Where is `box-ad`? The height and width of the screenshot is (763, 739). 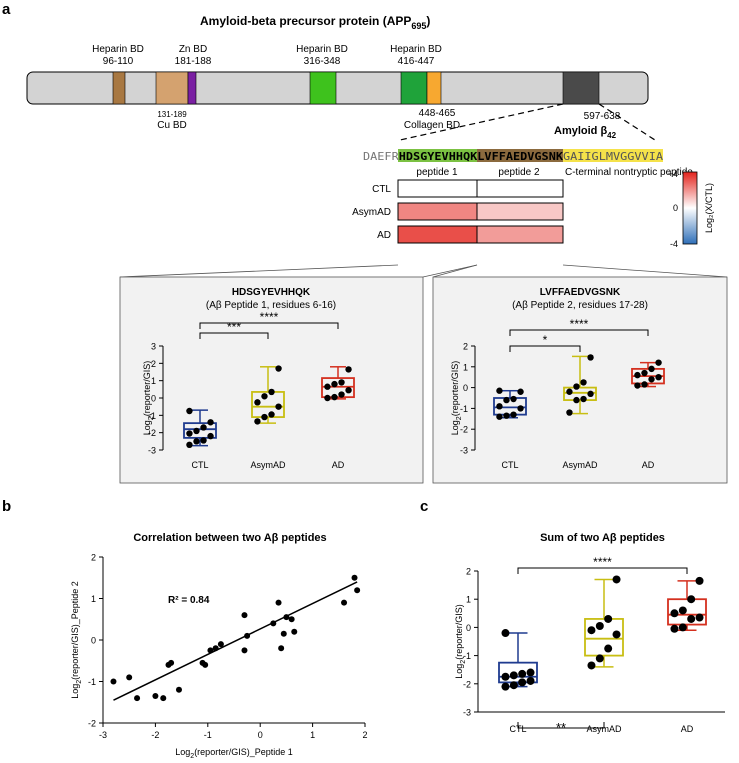 box-ad is located at coordinates (687, 612).